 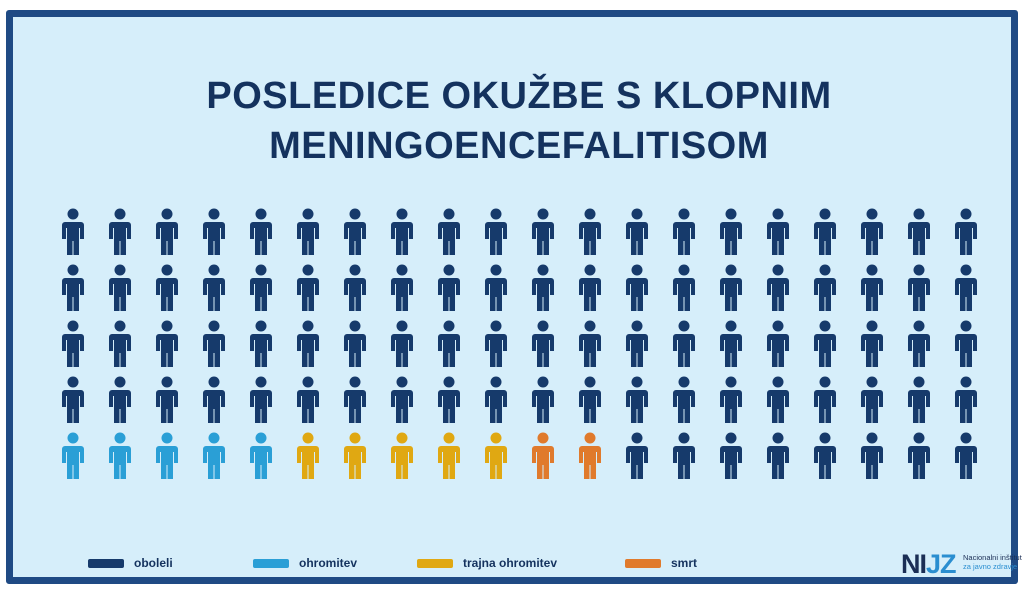 I want to click on person-icon-smrt, so click(x=590, y=455).